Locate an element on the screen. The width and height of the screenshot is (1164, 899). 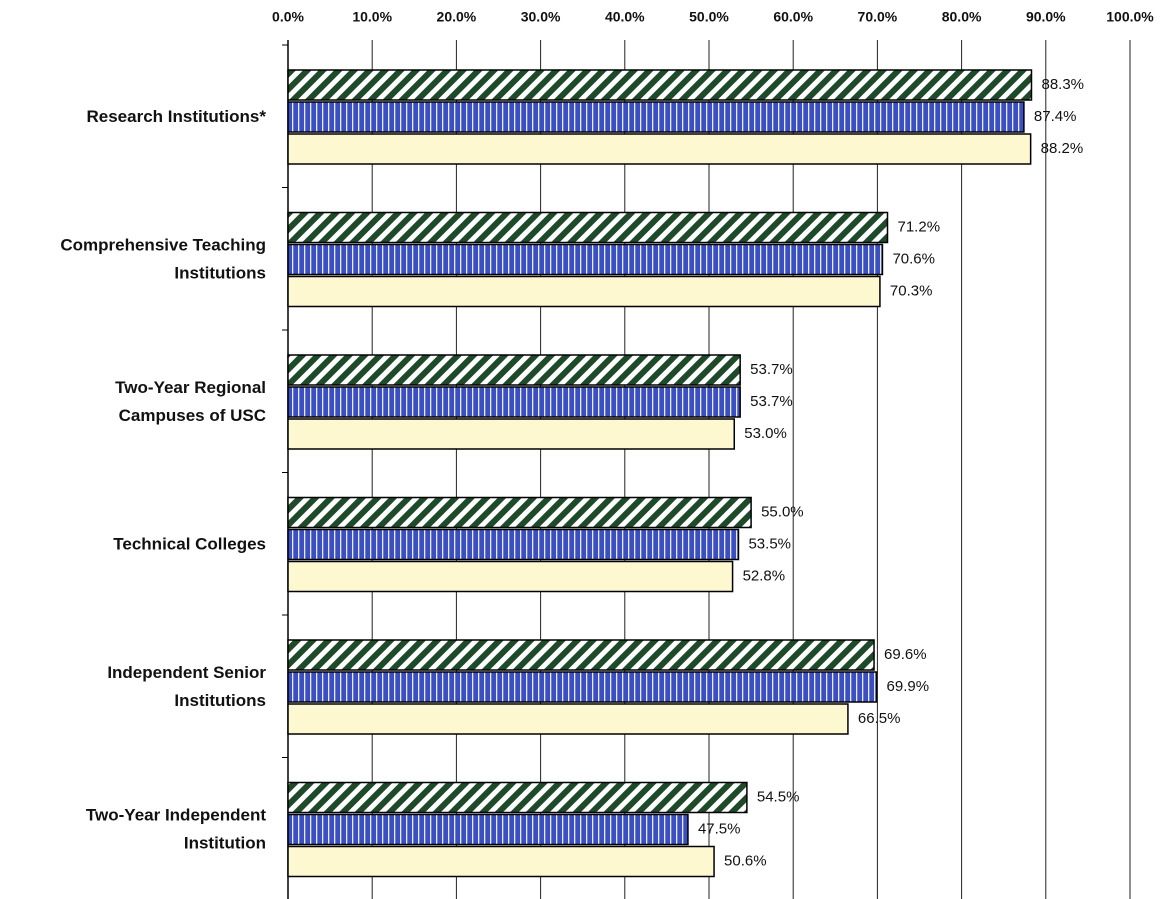
value-label: 53.5% is located at coordinates (769, 543).